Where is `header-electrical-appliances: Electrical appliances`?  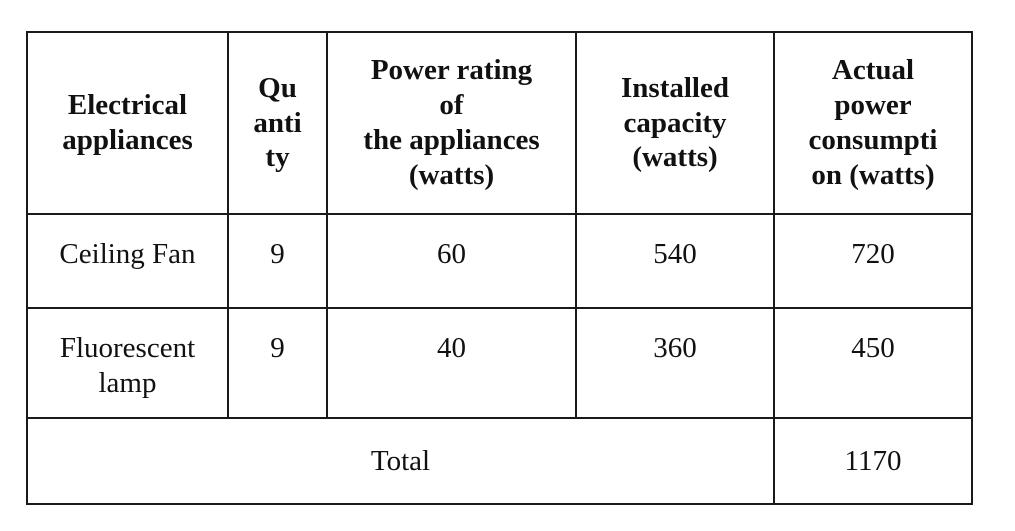
header-electrical-appliances: Electrical appliances is located at coordinates (127, 123).